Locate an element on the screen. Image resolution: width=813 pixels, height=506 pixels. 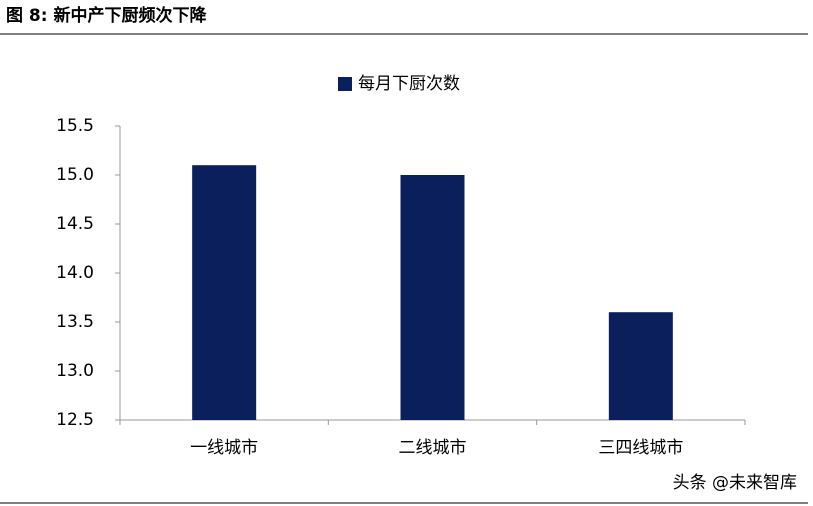
x-tick-label: 二线城市 is located at coordinates (433, 448).